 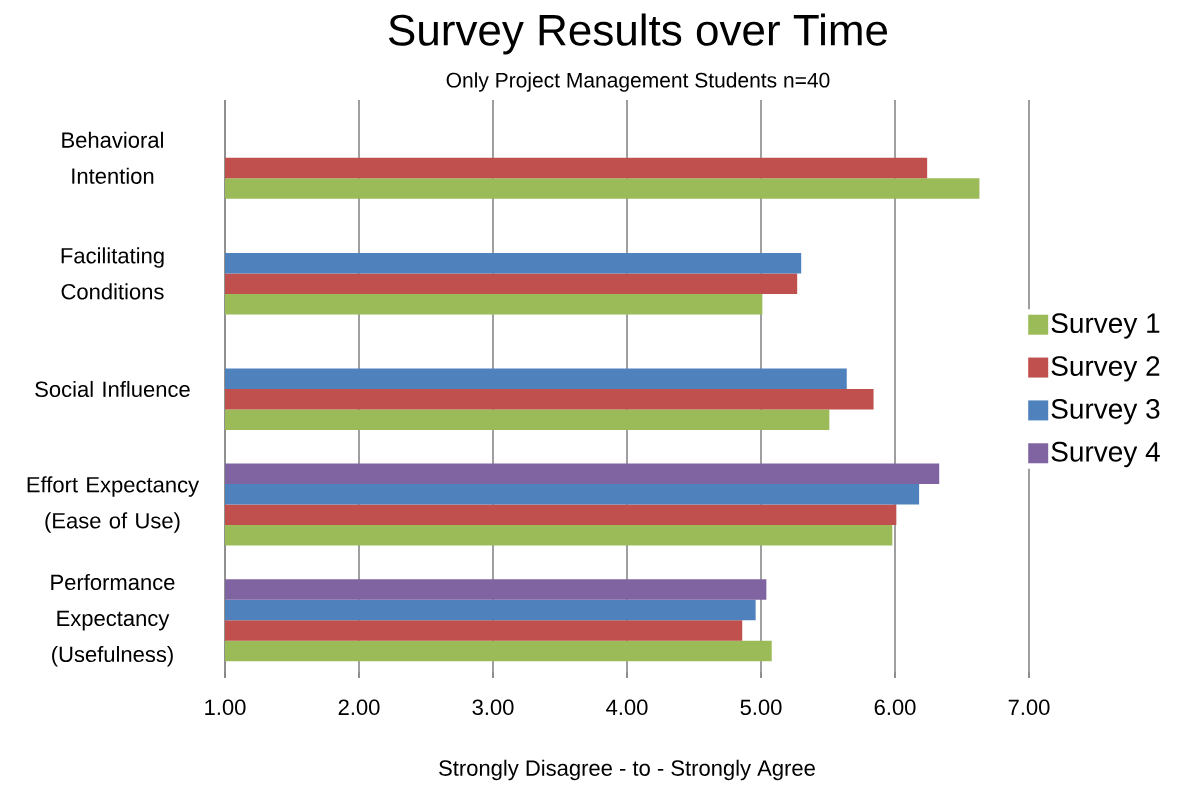 What do you see at coordinates (1105, 326) in the screenshot?
I see `legend-label: Survey 1` at bounding box center [1105, 326].